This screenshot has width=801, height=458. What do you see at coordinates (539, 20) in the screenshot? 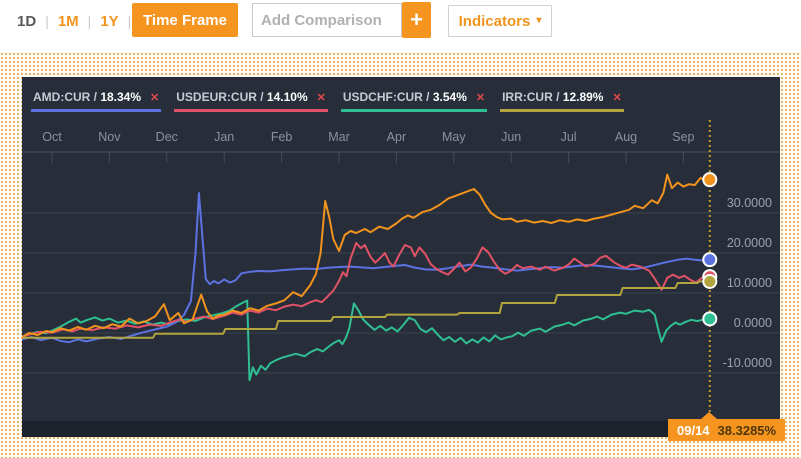
I see `caret-down-icon: ▾` at bounding box center [539, 20].